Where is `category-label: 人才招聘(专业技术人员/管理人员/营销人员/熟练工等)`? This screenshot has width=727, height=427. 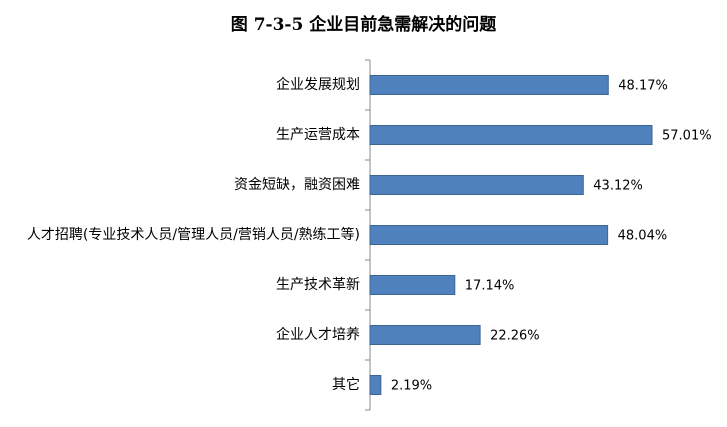 category-label: 人才招聘(专业技术人员/管理人员/营销人员/熟练工等) is located at coordinates (193, 235).